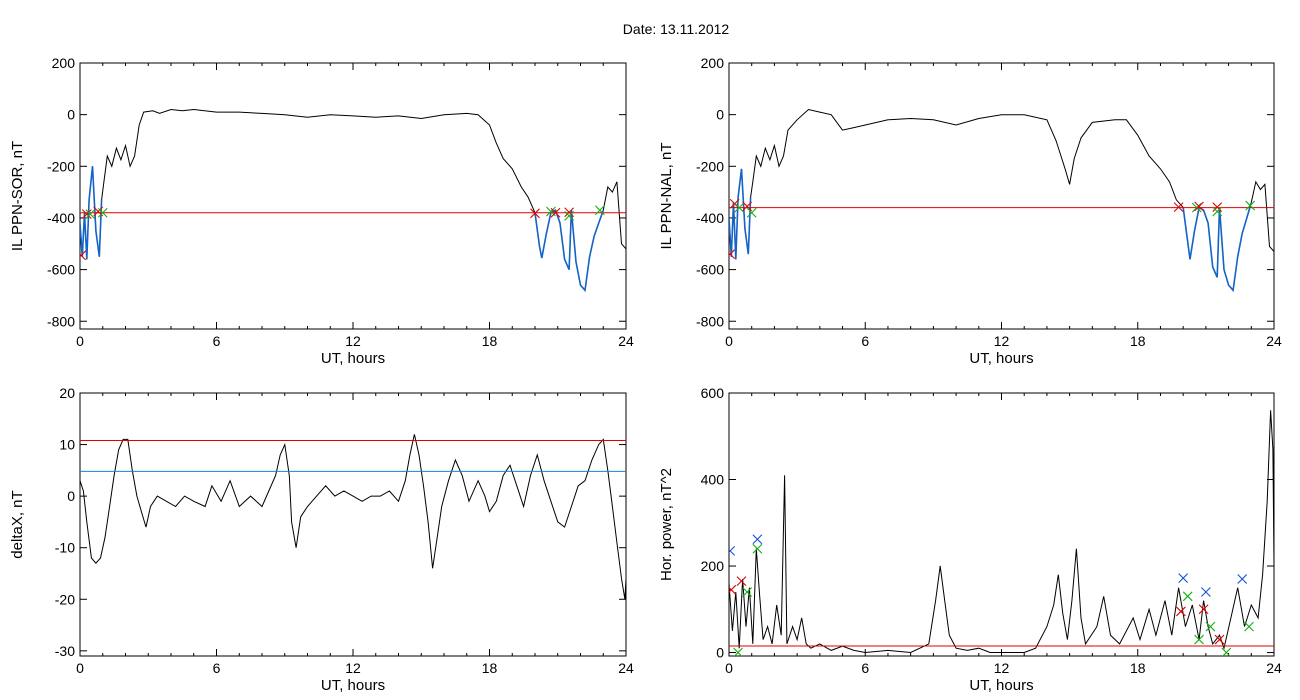 This screenshot has height=700, width=1300. Describe the element at coordinates (65, 599) in the screenshot. I see `y-tick-label: -20` at that location.